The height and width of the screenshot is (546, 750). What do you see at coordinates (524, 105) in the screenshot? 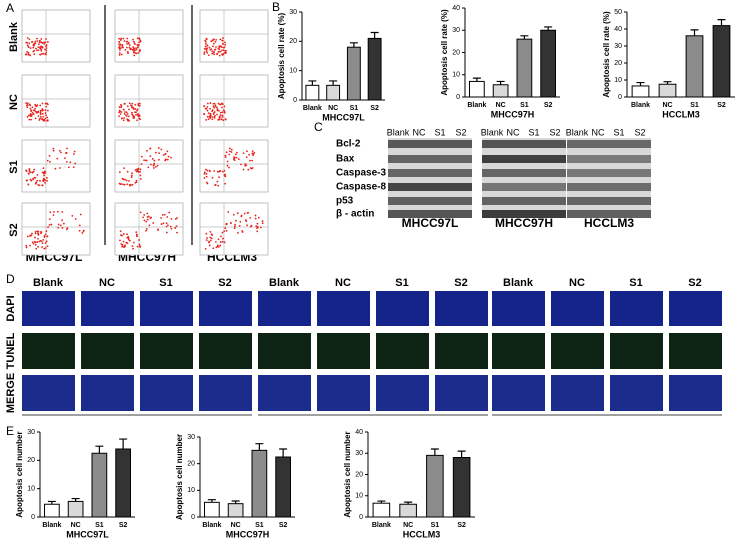
I see `x-tick-label: S1` at bounding box center [524, 105].